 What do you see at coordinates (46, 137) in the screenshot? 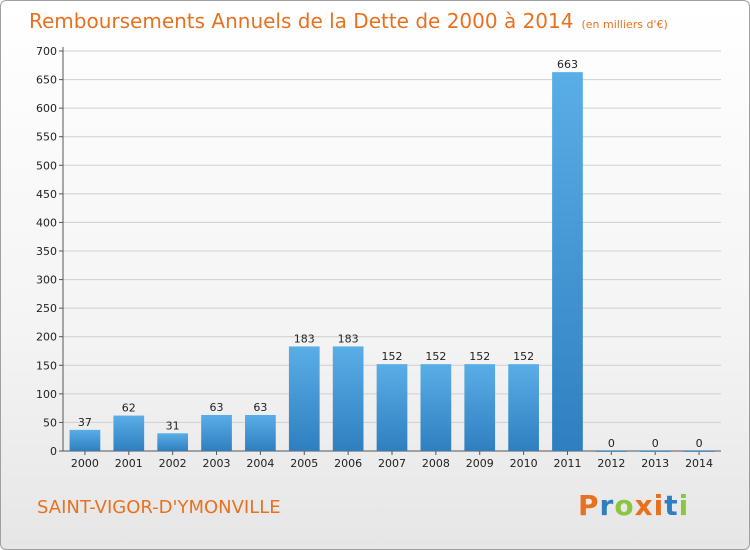
I see `y-tick-label: 550` at bounding box center [46, 137].